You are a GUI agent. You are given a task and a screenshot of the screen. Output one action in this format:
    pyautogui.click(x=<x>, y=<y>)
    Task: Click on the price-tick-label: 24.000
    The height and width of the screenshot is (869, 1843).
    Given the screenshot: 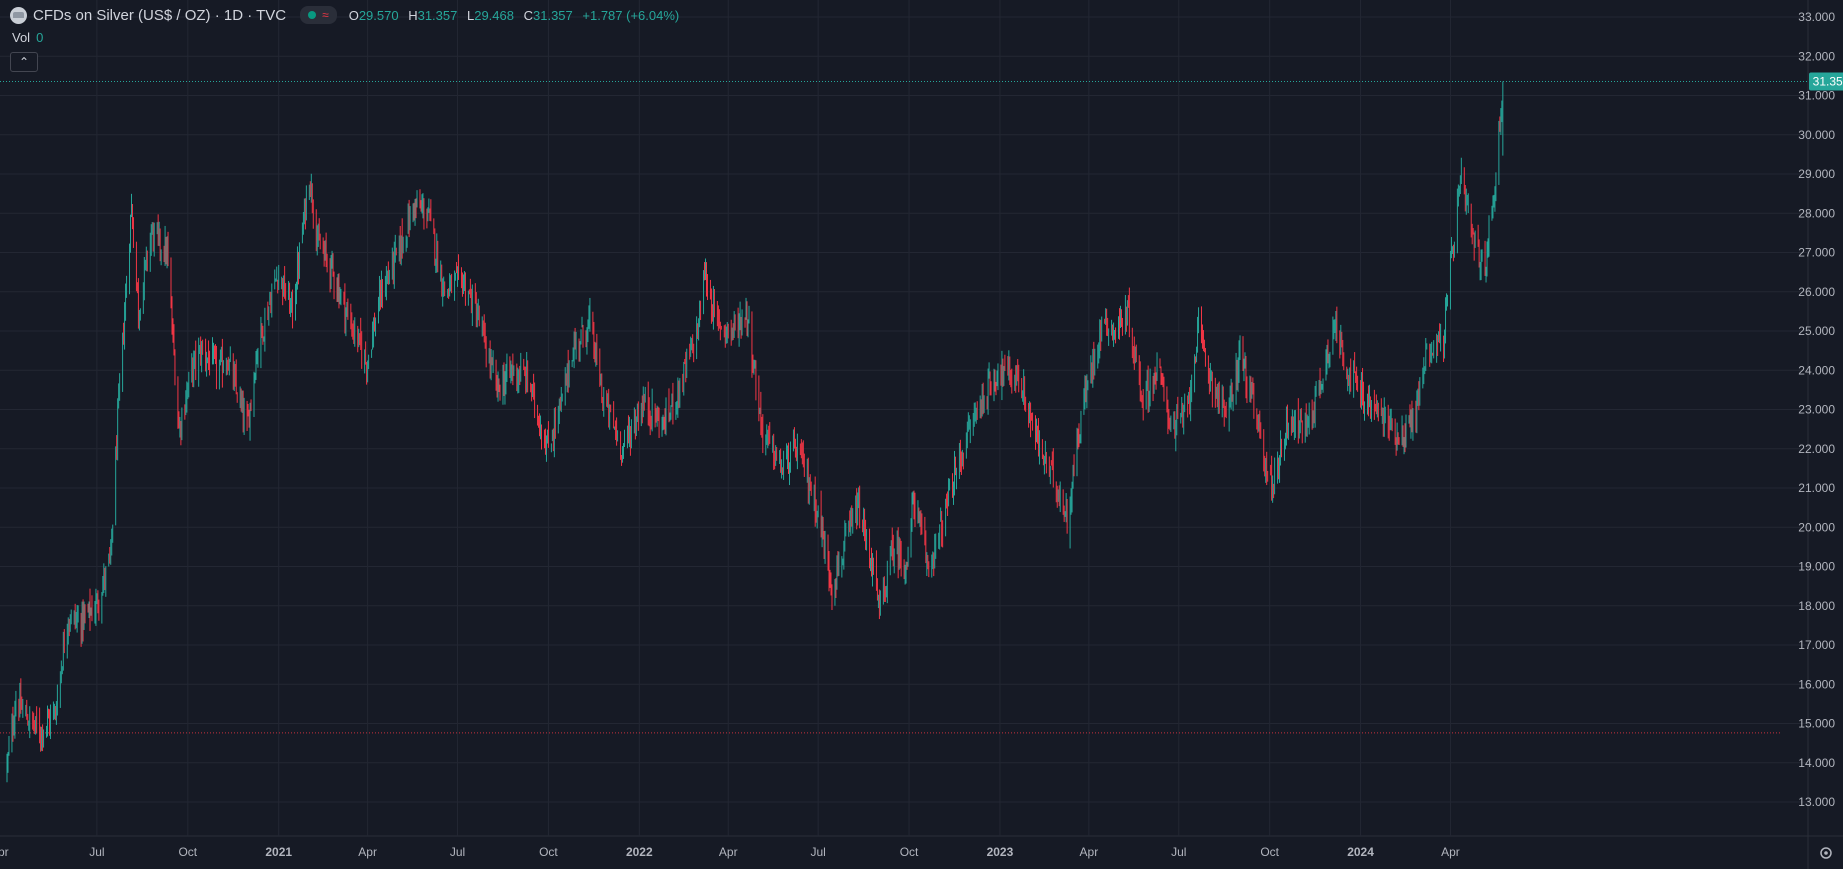 What is the action you would take?
    pyautogui.click(x=1816, y=370)
    